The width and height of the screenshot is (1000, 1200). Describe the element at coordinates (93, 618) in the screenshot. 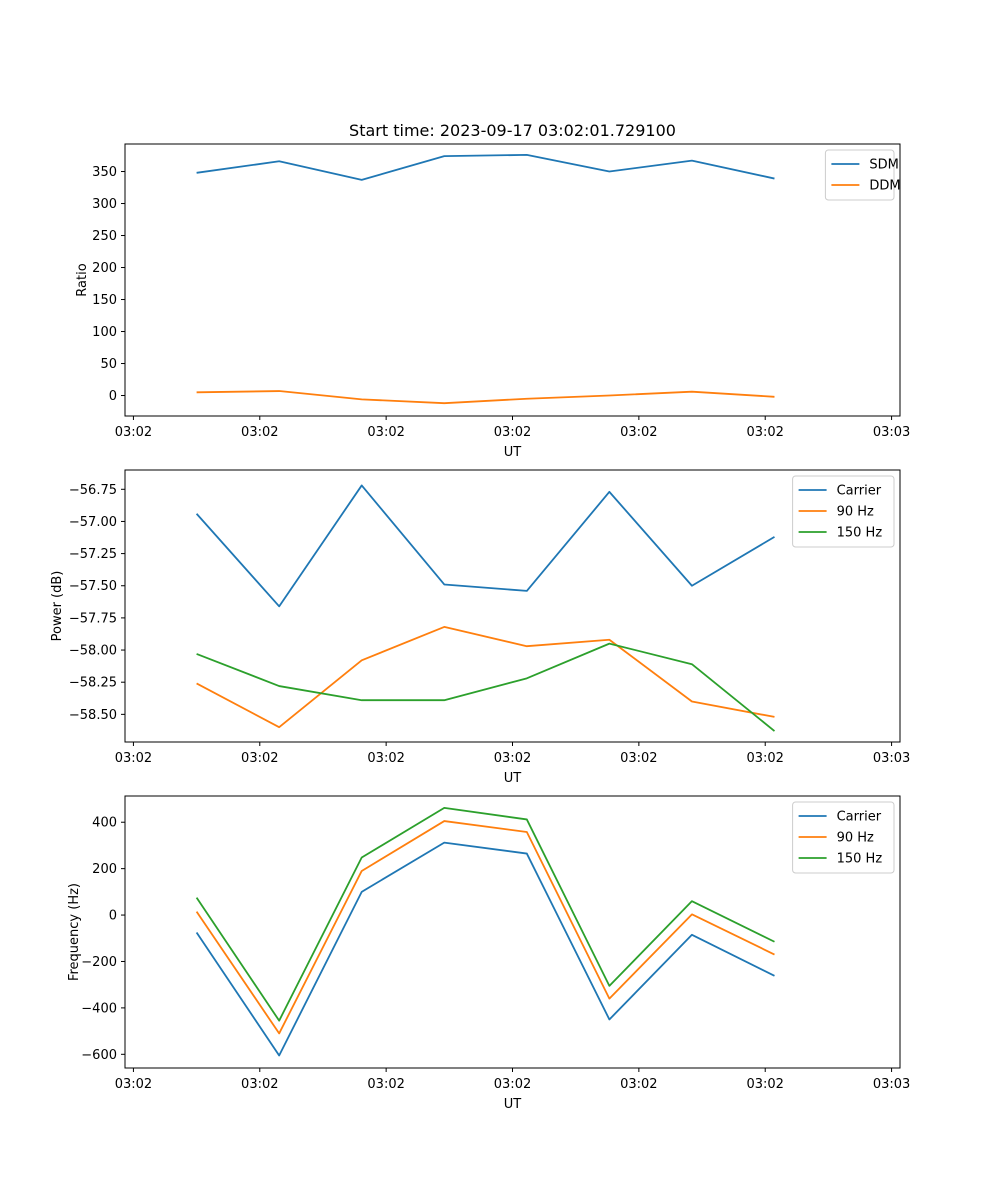

I see `y-tick-label: −57.75` at that location.